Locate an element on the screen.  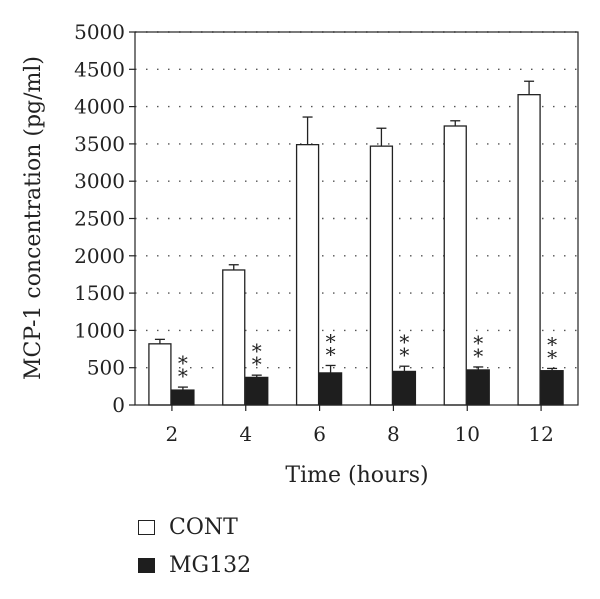
x-tick-labels: 2 4 6 8 10 12 is located at coordinates (360, 434).